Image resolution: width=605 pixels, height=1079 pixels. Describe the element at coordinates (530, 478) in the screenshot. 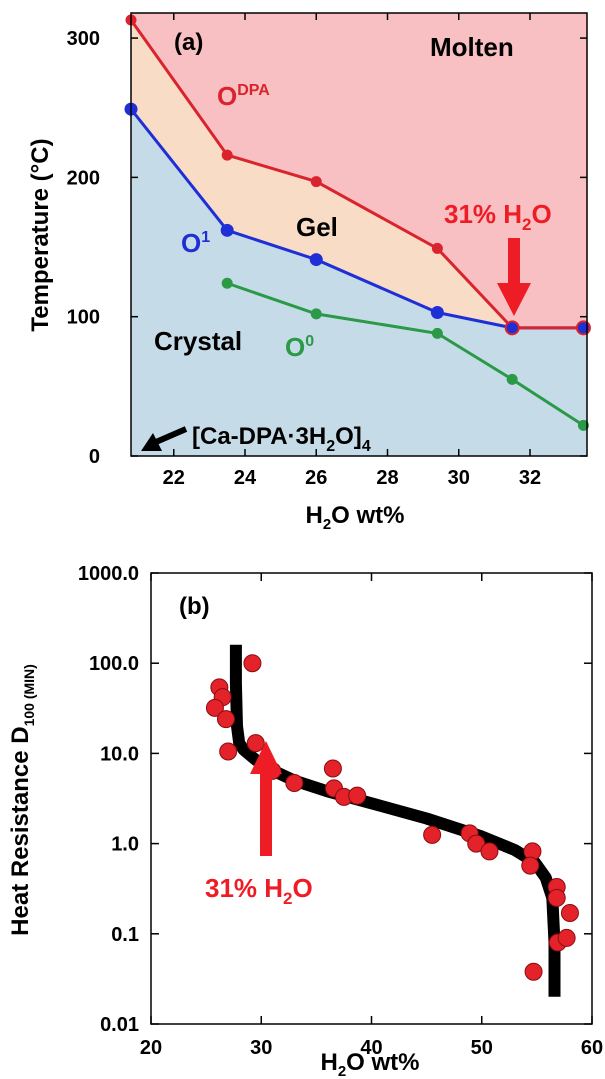

I see `x-tick-label-a: 32` at that location.